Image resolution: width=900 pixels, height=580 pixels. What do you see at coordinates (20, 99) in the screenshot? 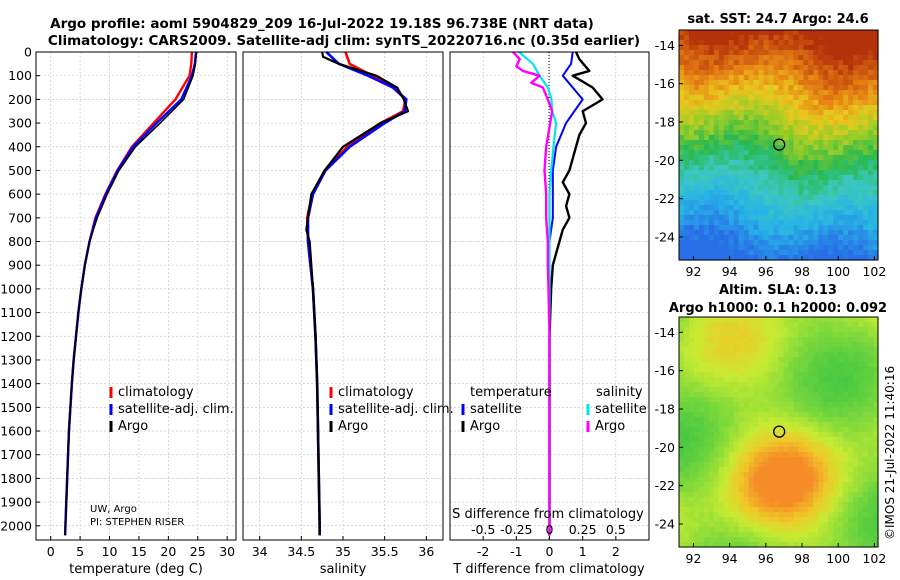
I see `y-tick-label: 200` at bounding box center [20, 99].